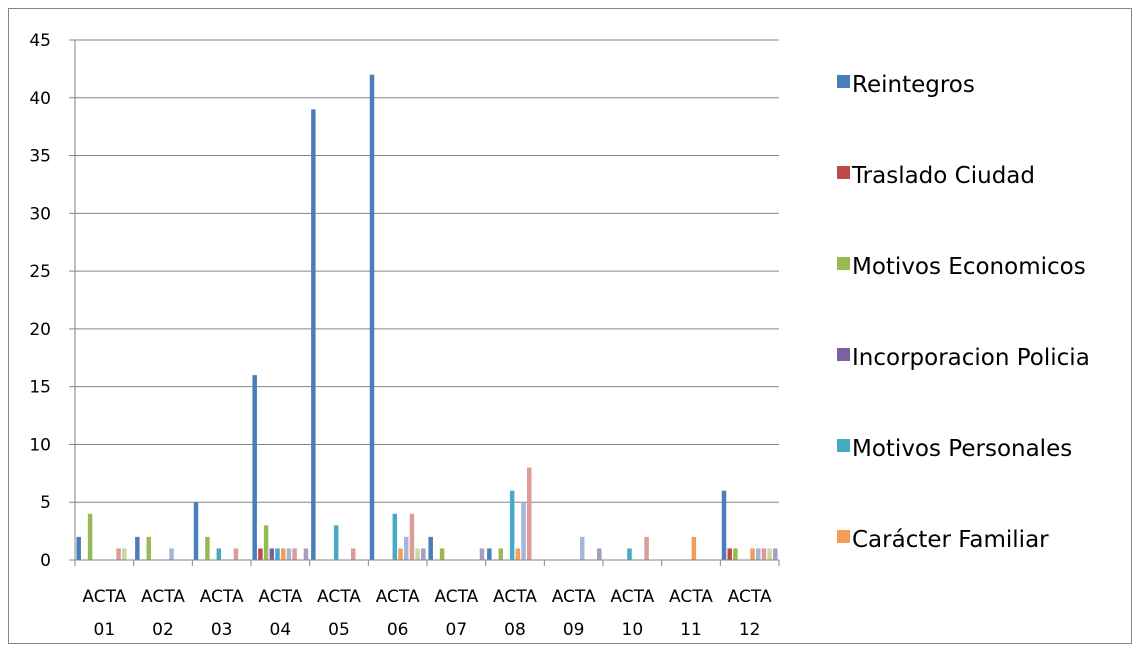  Describe the element at coordinates (339, 630) in the screenshot. I see `x-tick-label: 05` at that location.